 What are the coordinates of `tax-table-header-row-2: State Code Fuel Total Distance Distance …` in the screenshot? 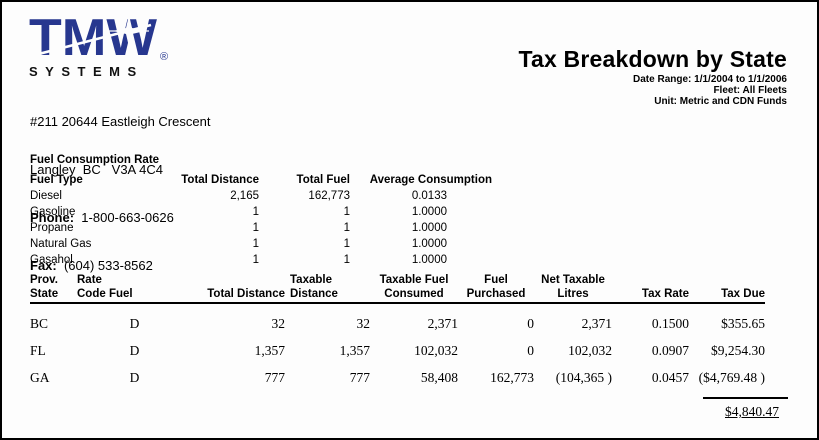 It's located at (397, 295).